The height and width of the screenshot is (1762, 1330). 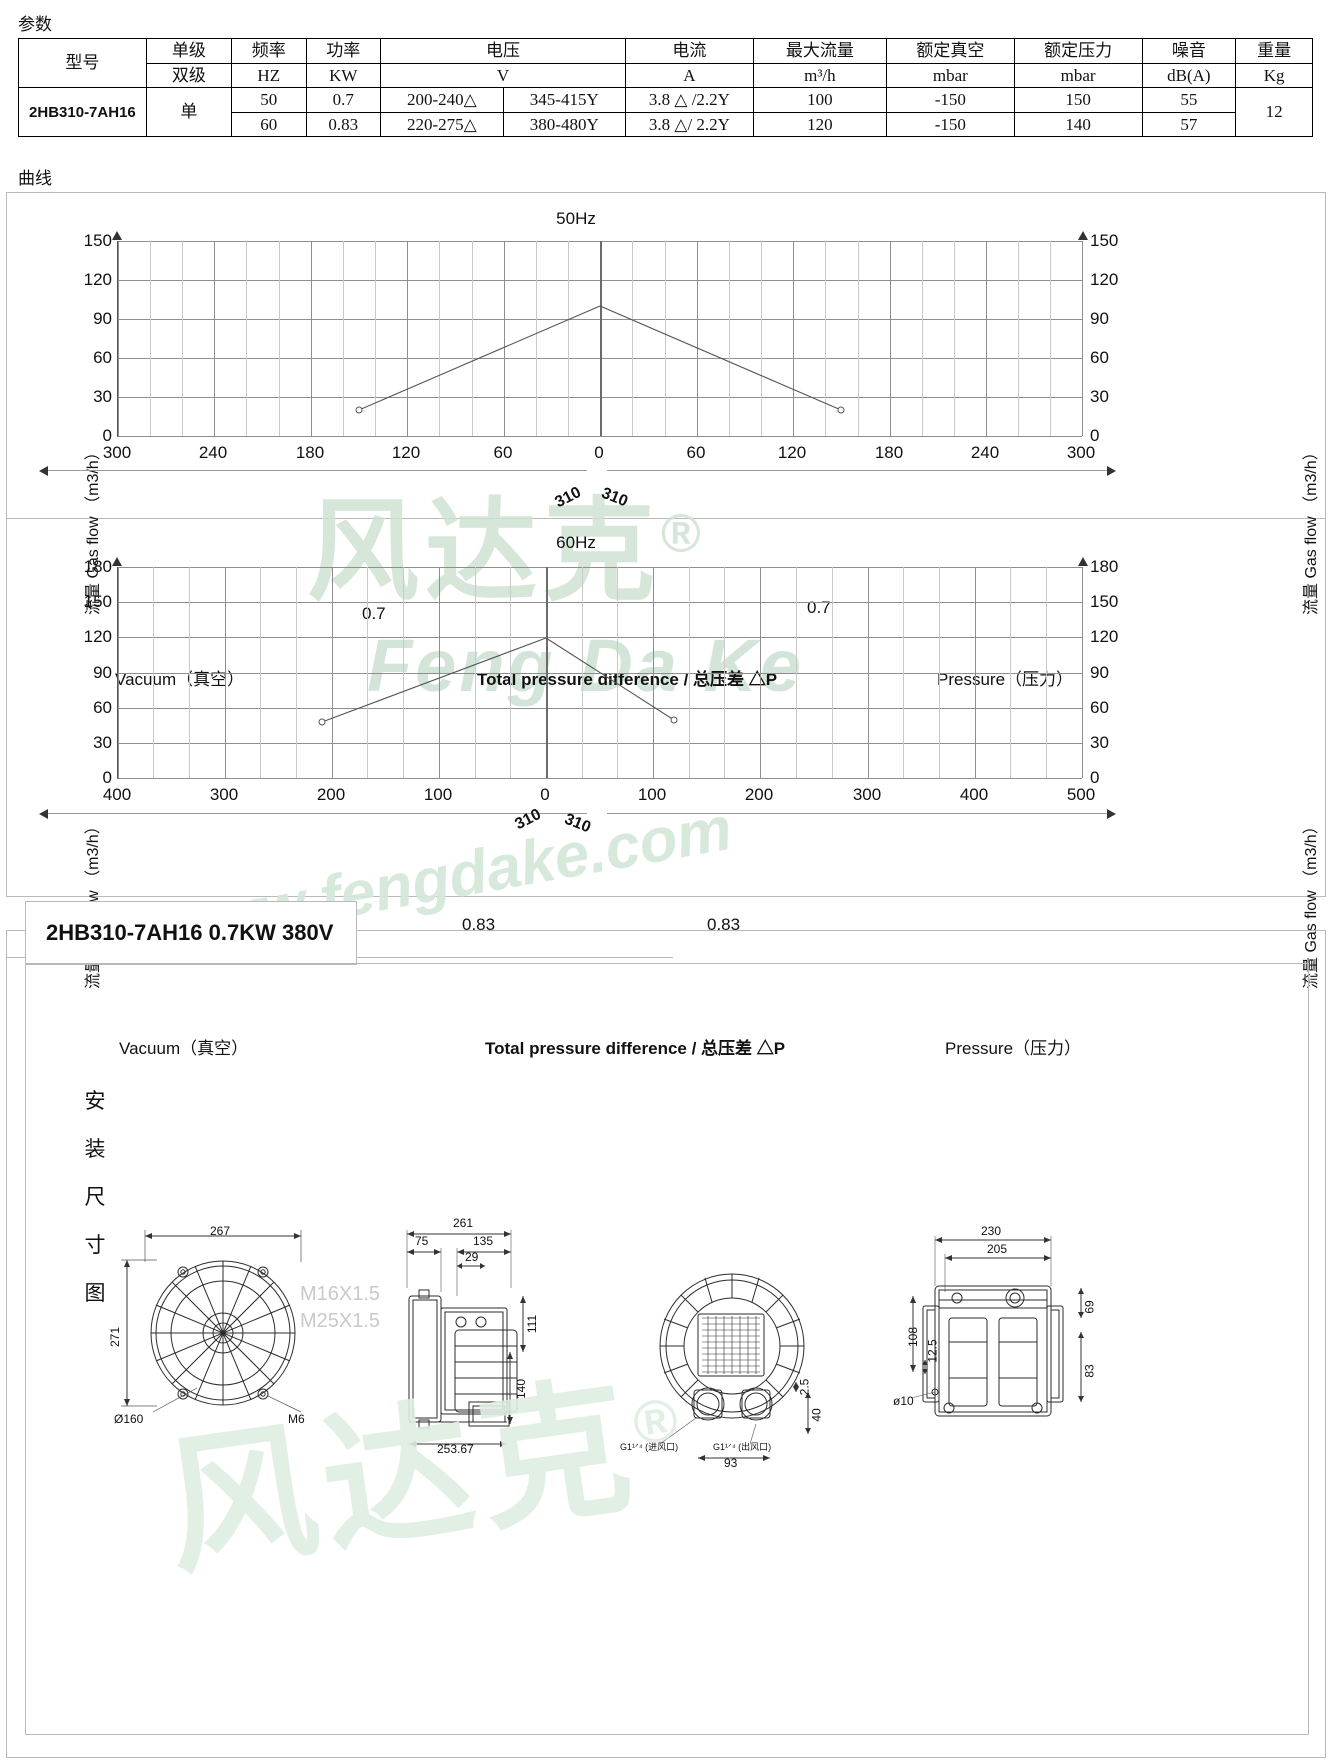 I want to click on th-unit-hz: HZ, so click(x=268, y=75).